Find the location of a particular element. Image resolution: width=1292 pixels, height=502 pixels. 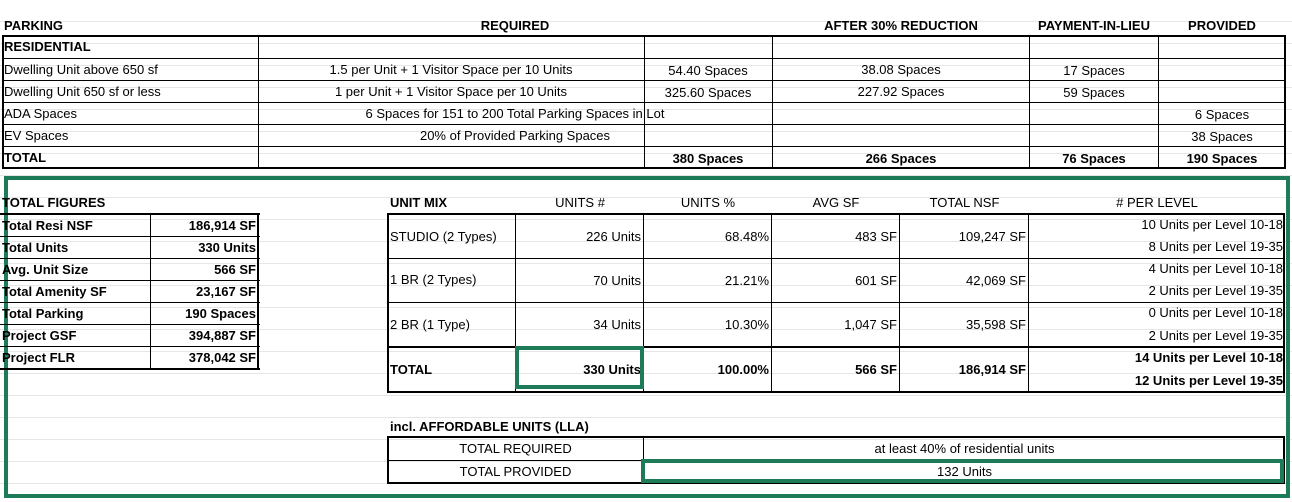

per-level-line: 4 Units per Level 10-18 is located at coordinates (1215, 268).